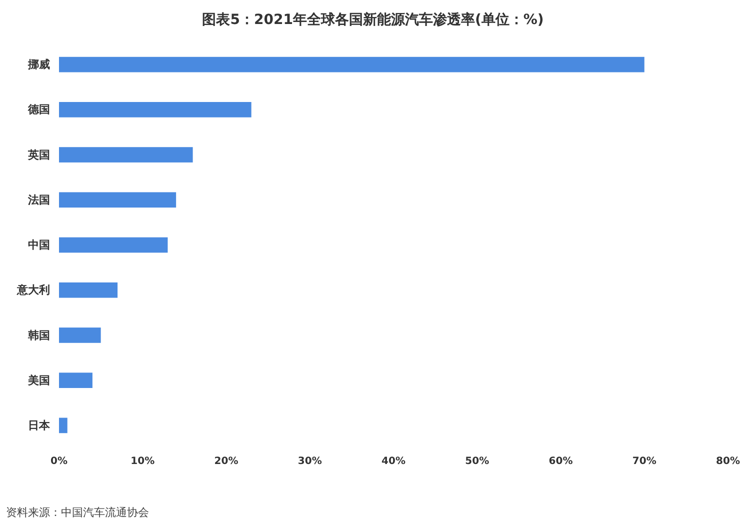 The width and height of the screenshot is (747, 532). I want to click on y-tick-label: 挪威, so click(38, 65).